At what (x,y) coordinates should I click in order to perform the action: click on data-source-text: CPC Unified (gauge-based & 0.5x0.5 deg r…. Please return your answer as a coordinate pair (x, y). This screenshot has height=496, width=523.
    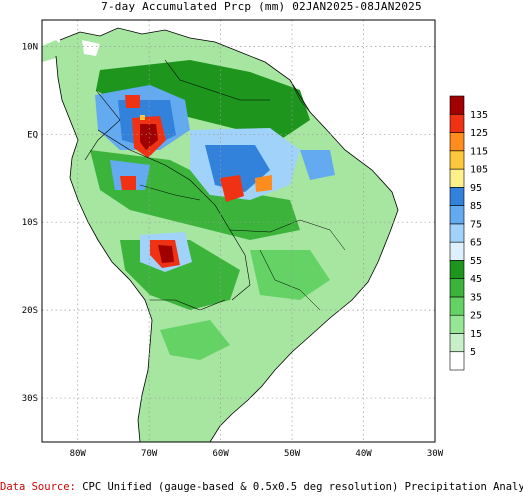
    Looking at the image, I should click on (302, 487).